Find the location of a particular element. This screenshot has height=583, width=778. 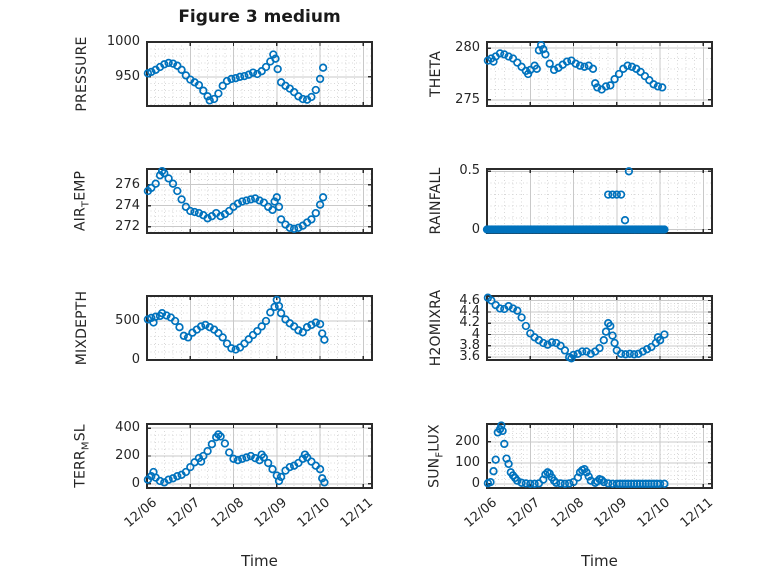

y-axis-label-mixdepth: MIXDEPTH is located at coordinates (82, 328).